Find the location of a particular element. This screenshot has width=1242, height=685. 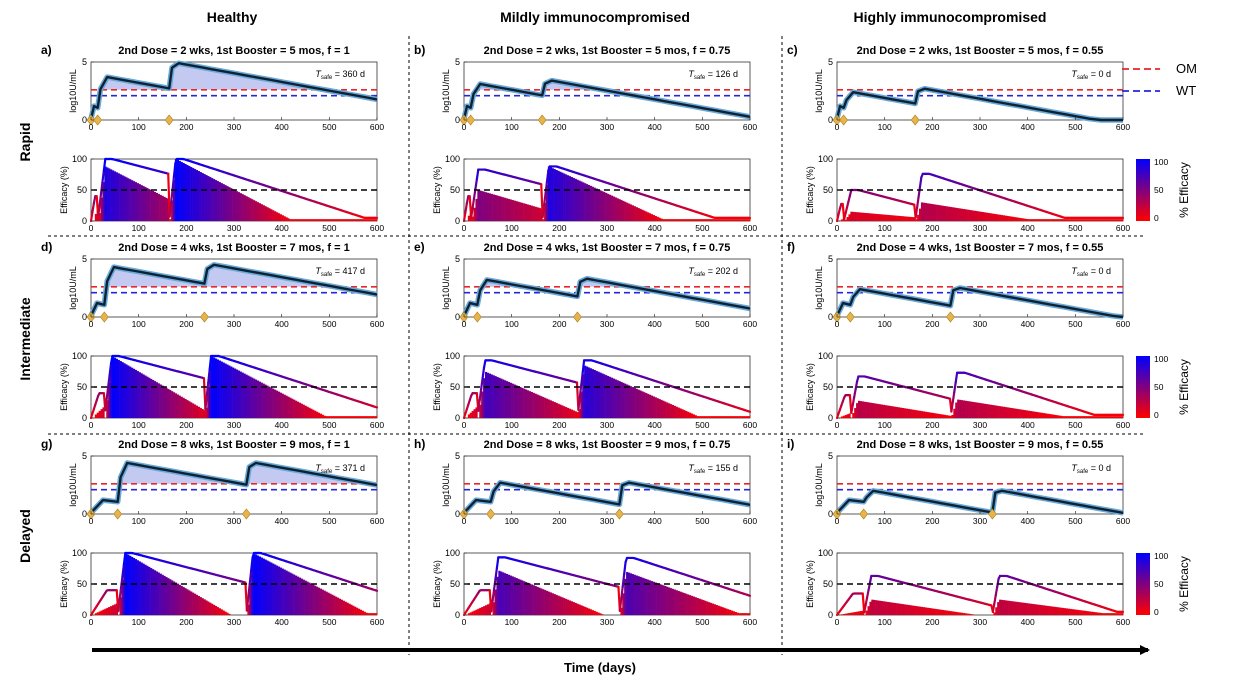

efficacy-x-tick-label: 400 is located at coordinates (282, 228).